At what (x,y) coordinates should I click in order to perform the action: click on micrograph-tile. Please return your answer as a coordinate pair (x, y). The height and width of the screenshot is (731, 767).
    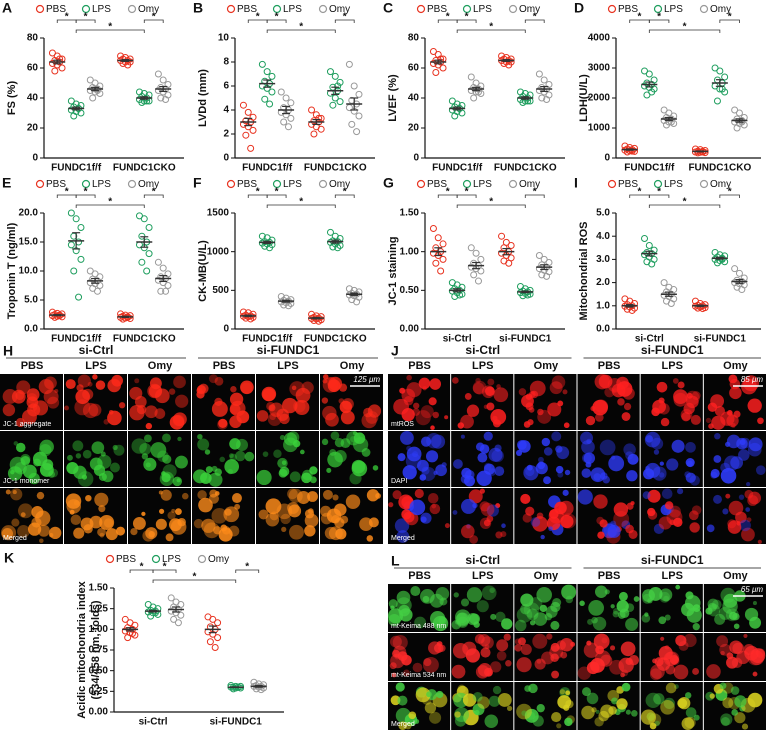
    Looking at the image, I should click on (159, 516).